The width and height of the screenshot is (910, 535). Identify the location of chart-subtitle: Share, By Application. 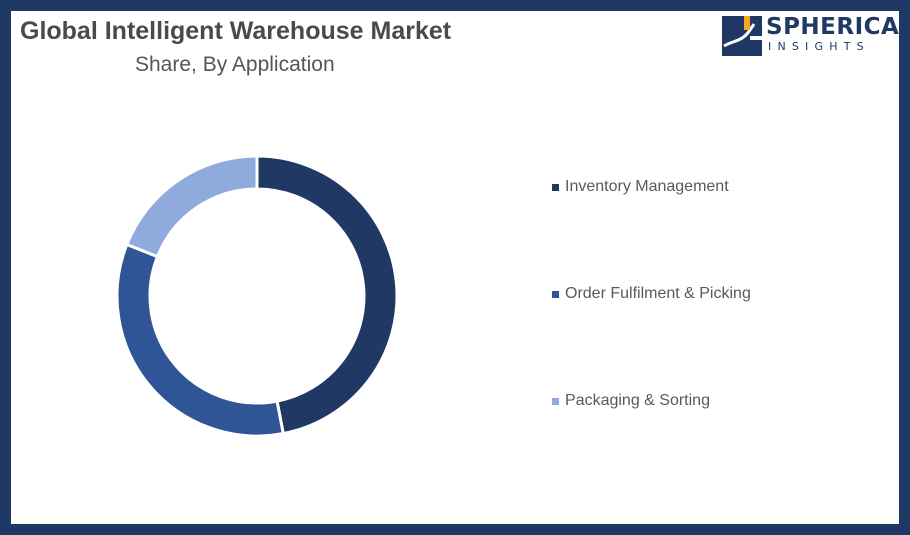
(235, 64).